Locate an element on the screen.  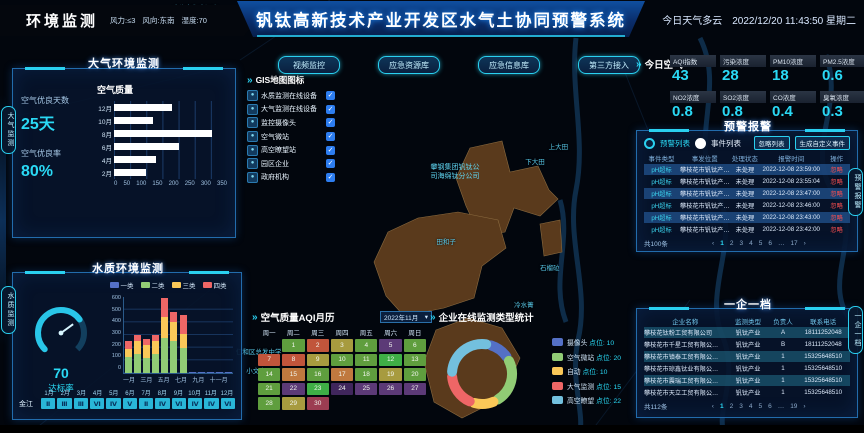
edge-tab: 预警报警 is located at coordinates (855, 192).